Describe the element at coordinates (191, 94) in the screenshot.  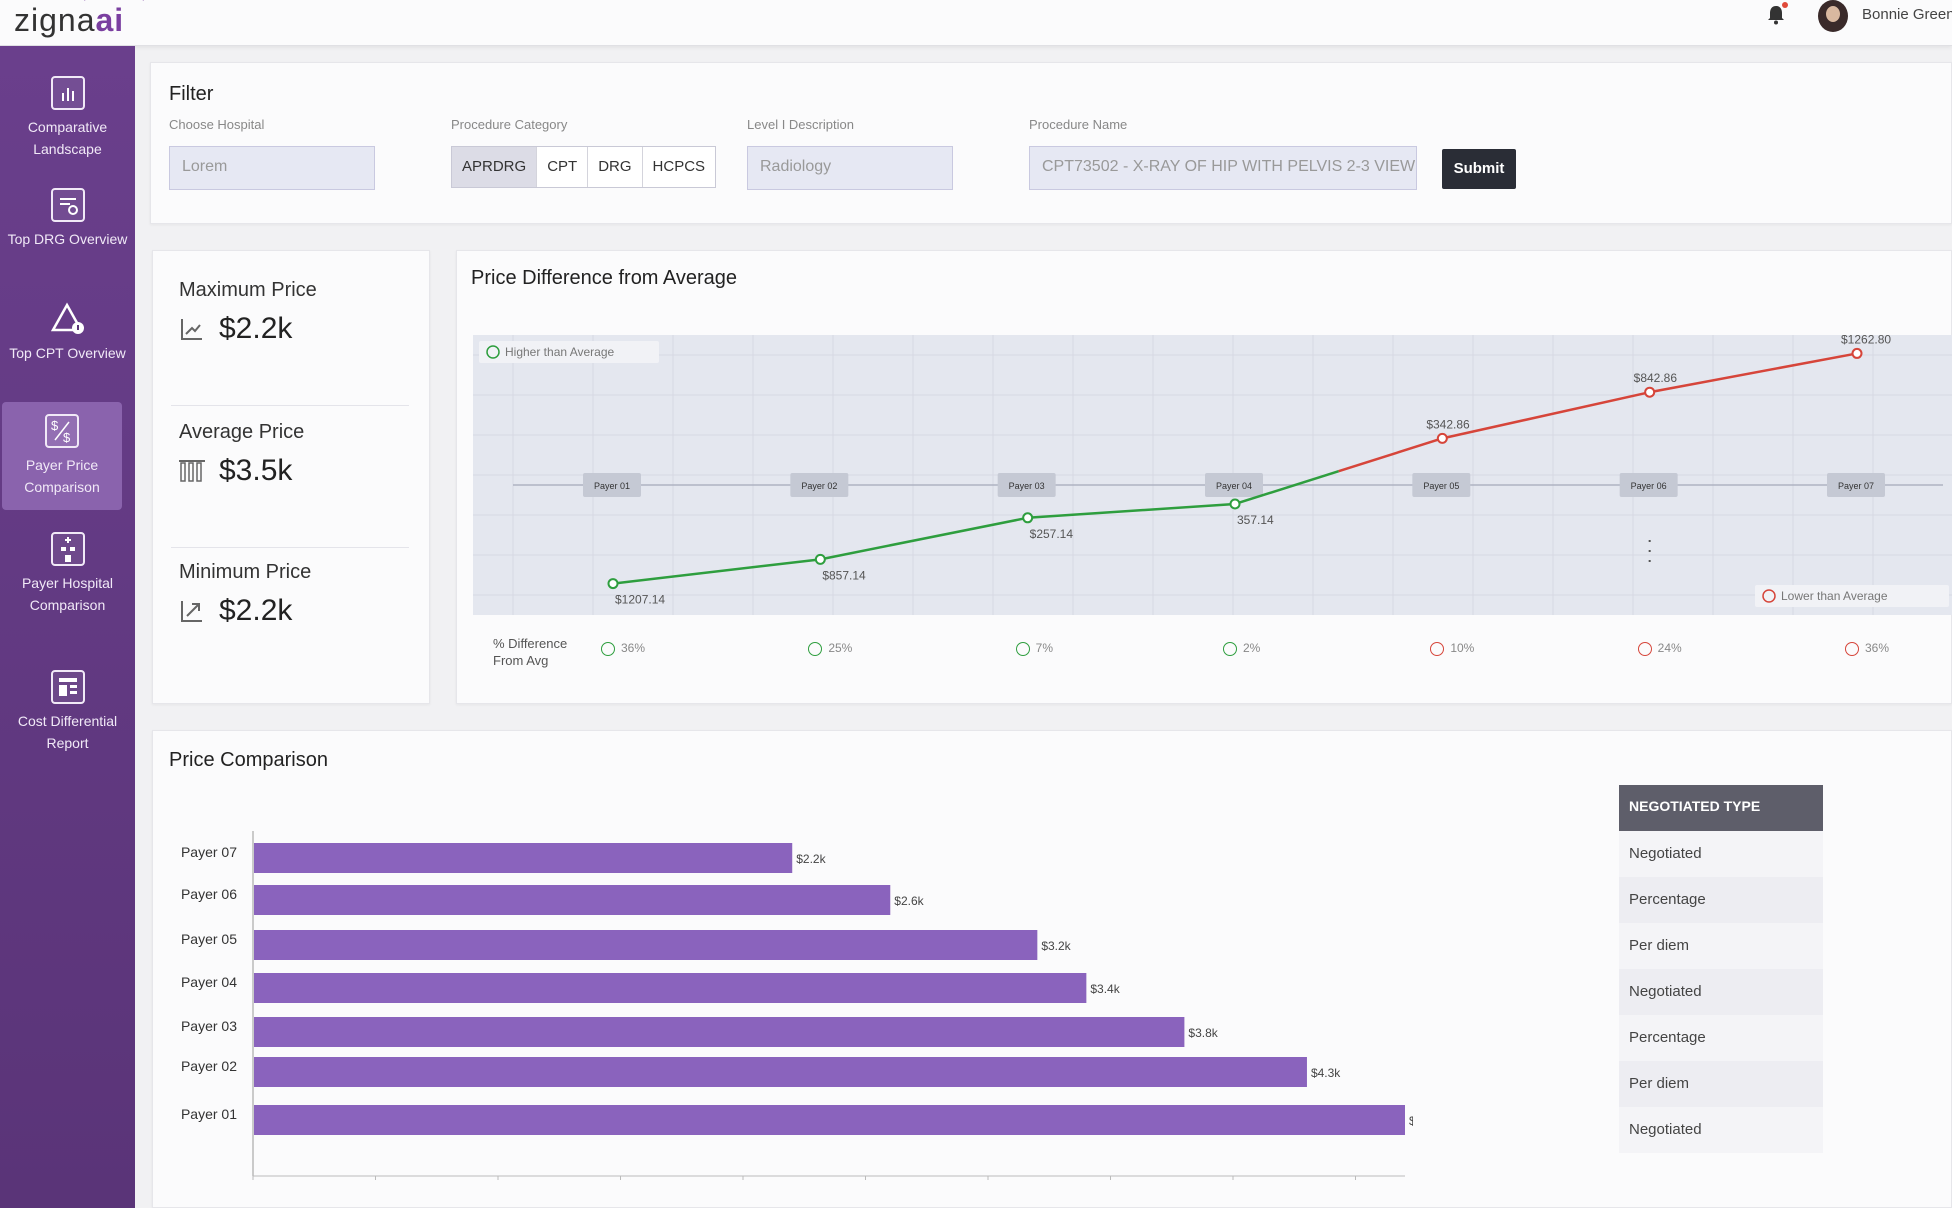
I see `filter-title: Filter` at that location.